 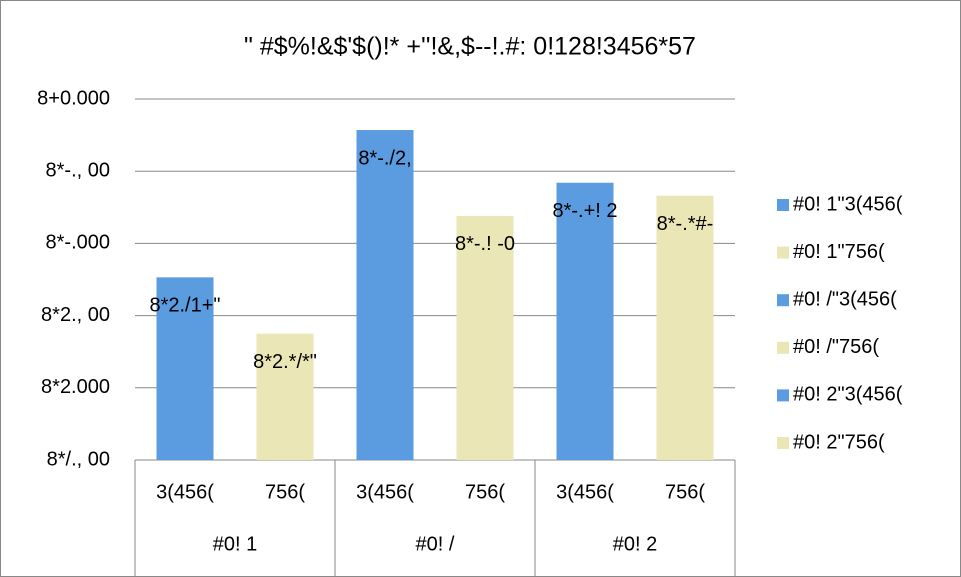 What do you see at coordinates (839, 252) in the screenshot?
I see `legend-label: #0! 1"756(` at bounding box center [839, 252].